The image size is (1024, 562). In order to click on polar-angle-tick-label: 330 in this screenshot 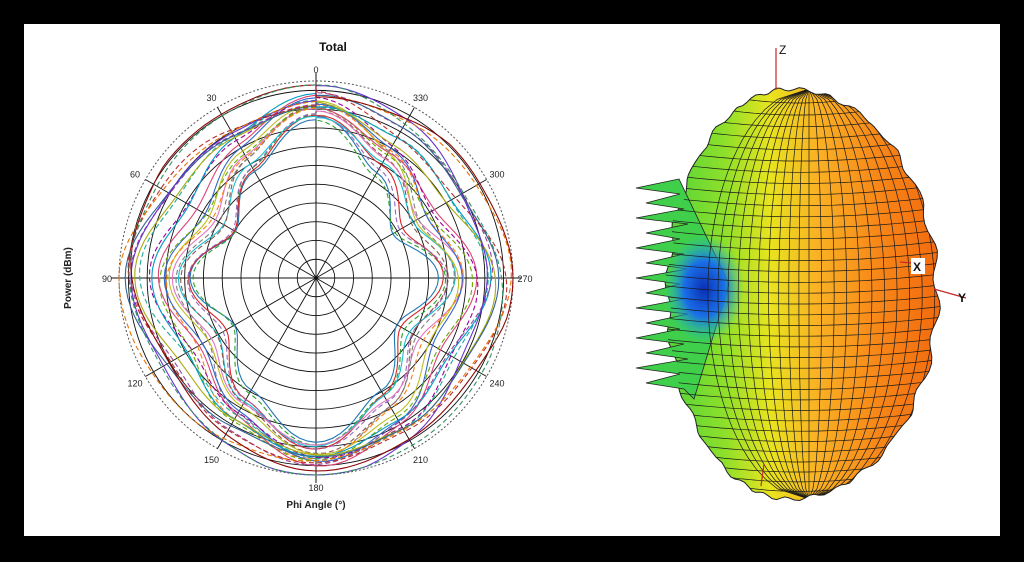, I will do `click(420, 98)`.